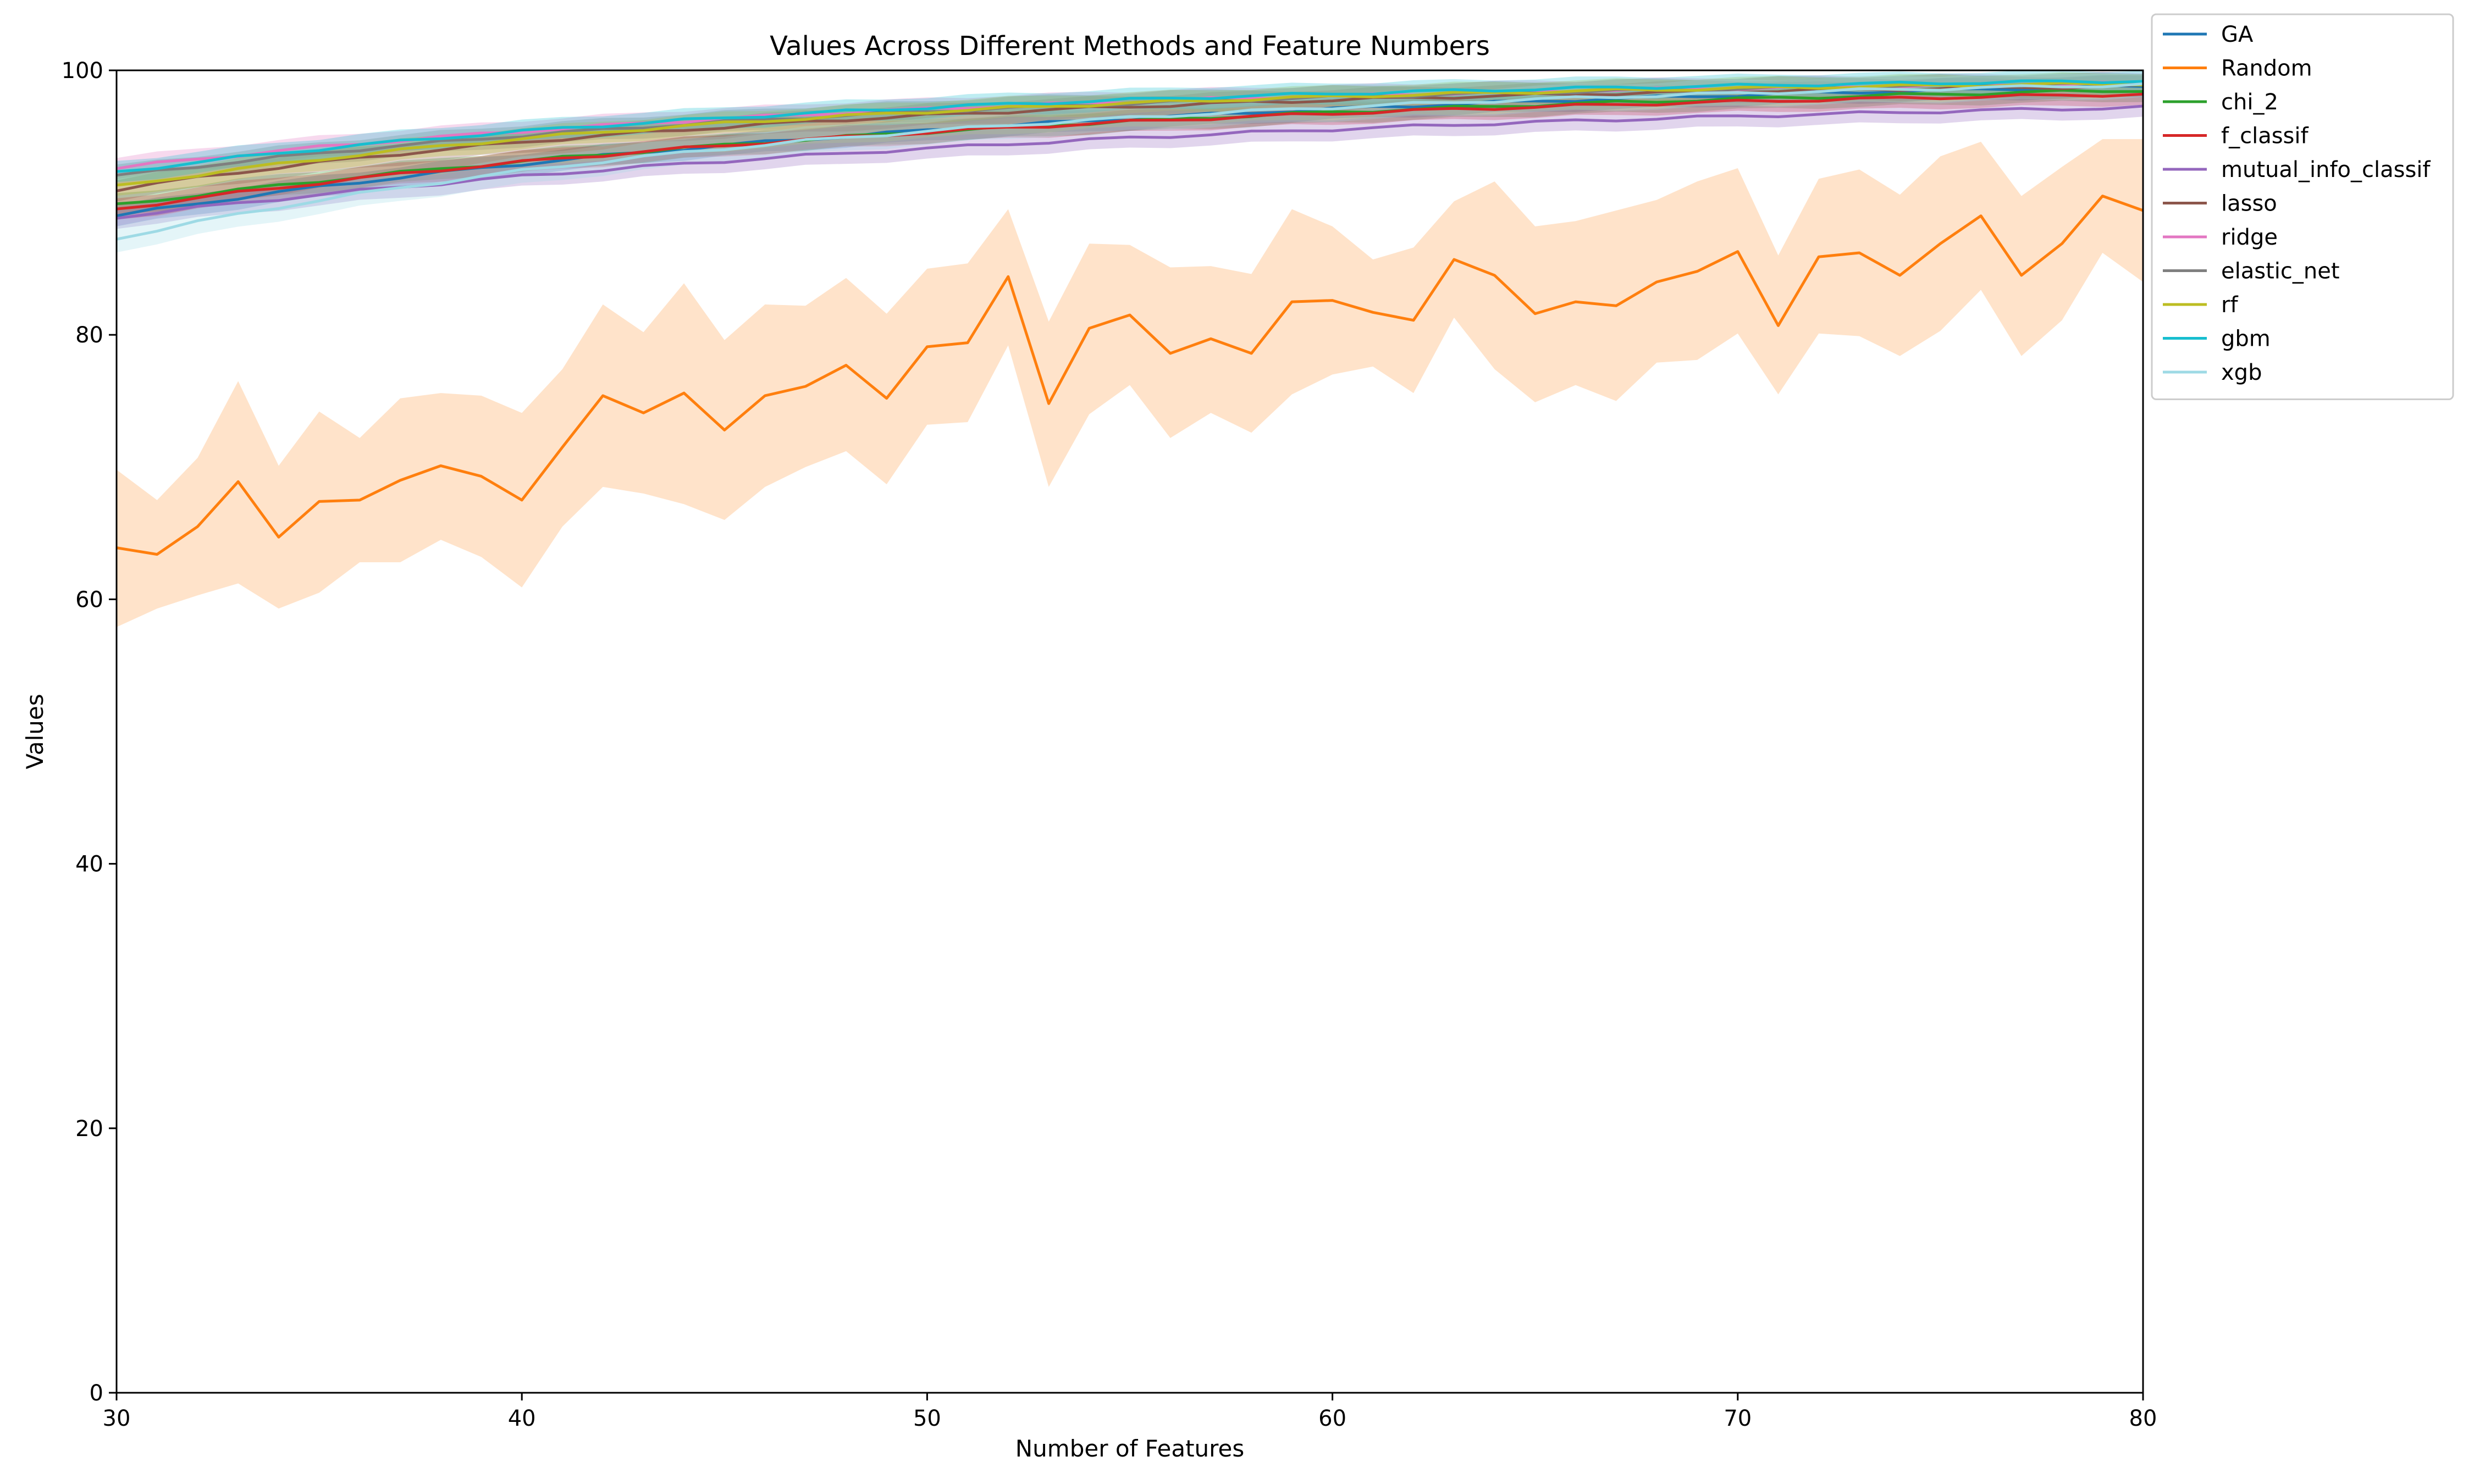  What do you see at coordinates (35, 731) in the screenshot?
I see `y-axis-label: Values` at bounding box center [35, 731].